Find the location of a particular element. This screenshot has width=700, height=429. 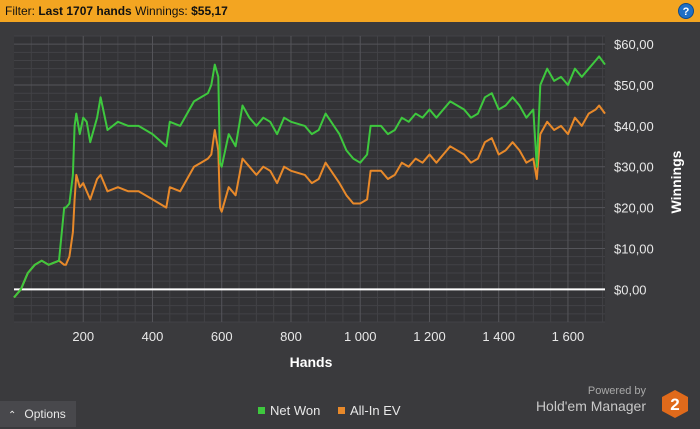

chart-legend: Net Won All-In EV is located at coordinates (336, 411).